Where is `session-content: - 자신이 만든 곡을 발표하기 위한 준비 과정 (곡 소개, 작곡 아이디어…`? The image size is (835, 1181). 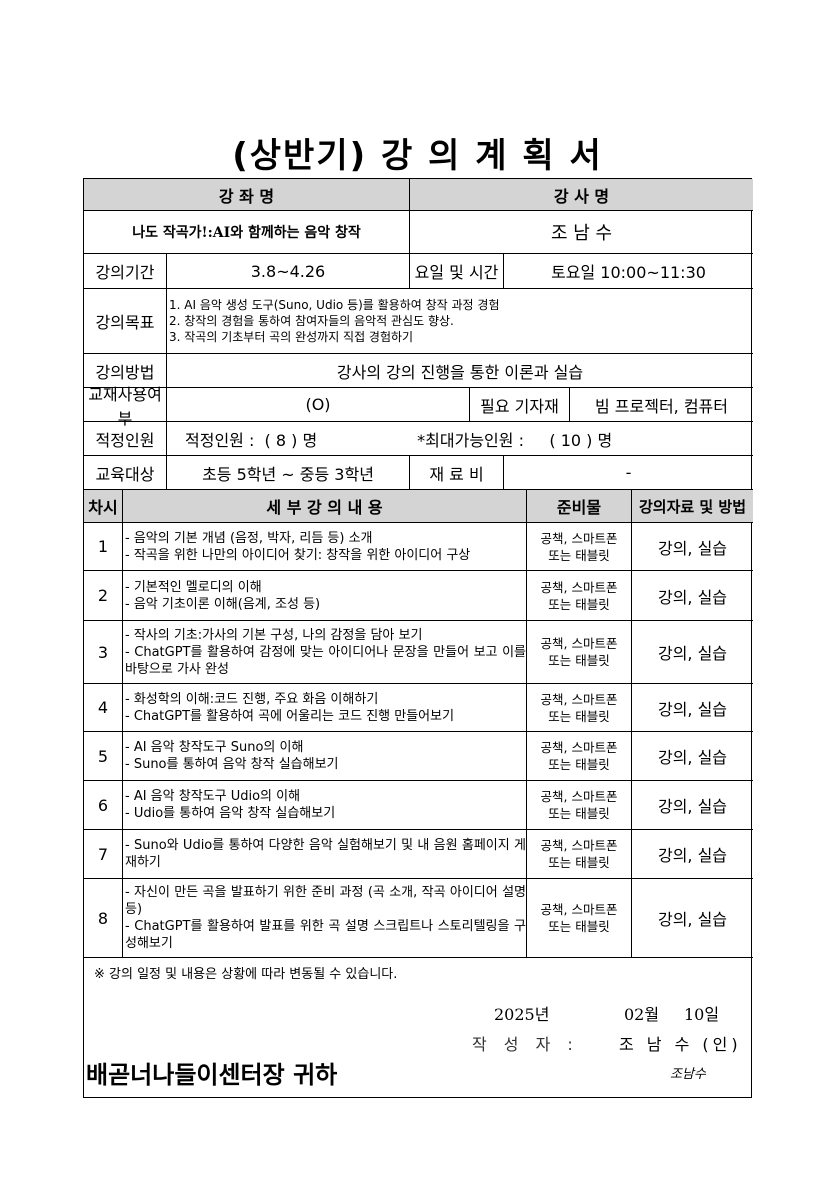 session-content: - 자신이 만든 곡을 발표하기 위한 준비 과정 (곡 소개, 작곡 아이디어… is located at coordinates (325, 918).